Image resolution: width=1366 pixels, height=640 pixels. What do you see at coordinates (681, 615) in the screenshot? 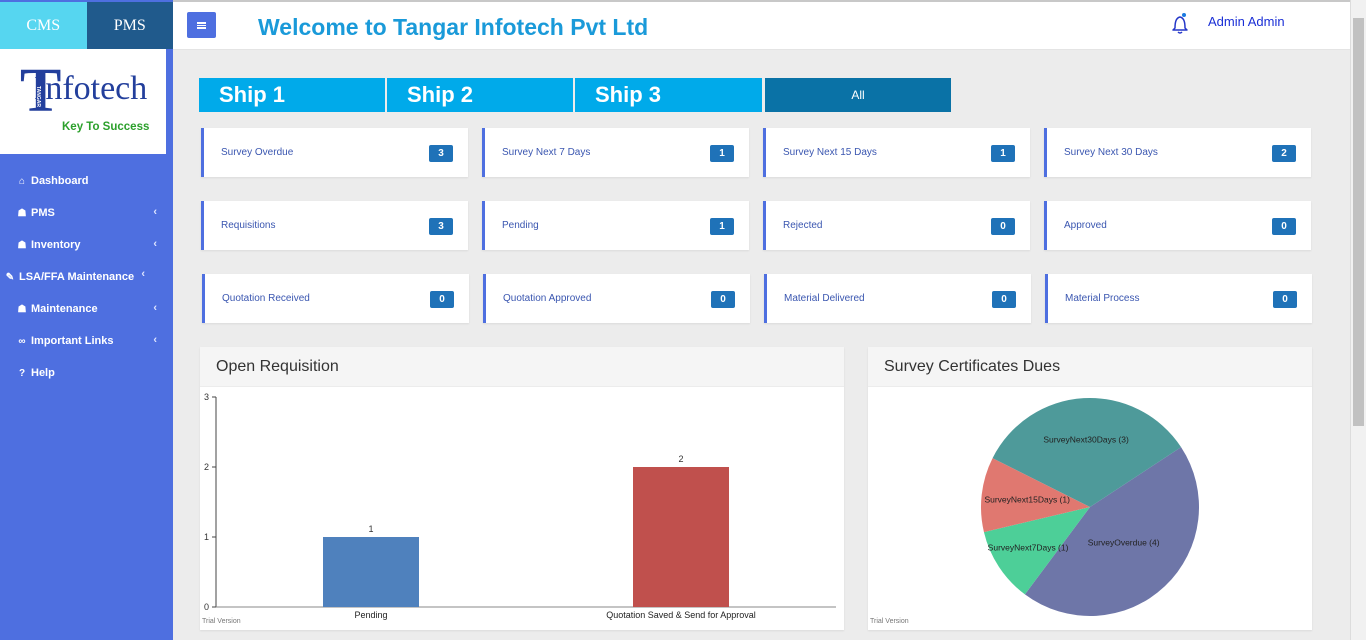
I see `x-tick-label: Quotation Saved & Send for Approval` at bounding box center [681, 615].